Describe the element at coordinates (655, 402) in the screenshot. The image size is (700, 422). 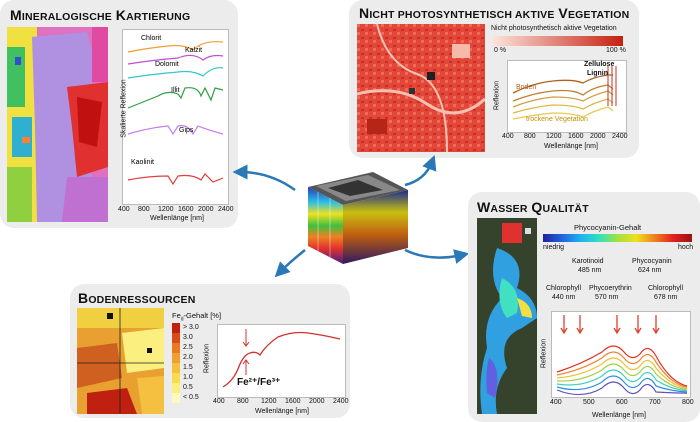
I see `x-tick-label: 700` at that location.